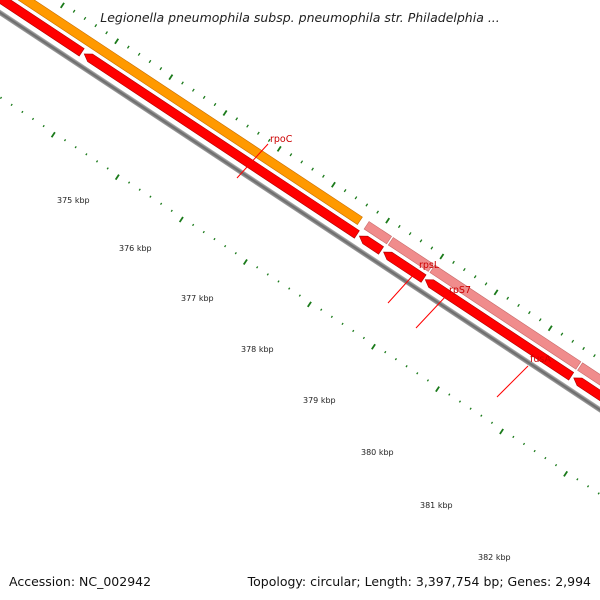  Describe the element at coordinates (460, 290) in the screenshot. I see `gene-label-rpsS7: rpS7` at that location.